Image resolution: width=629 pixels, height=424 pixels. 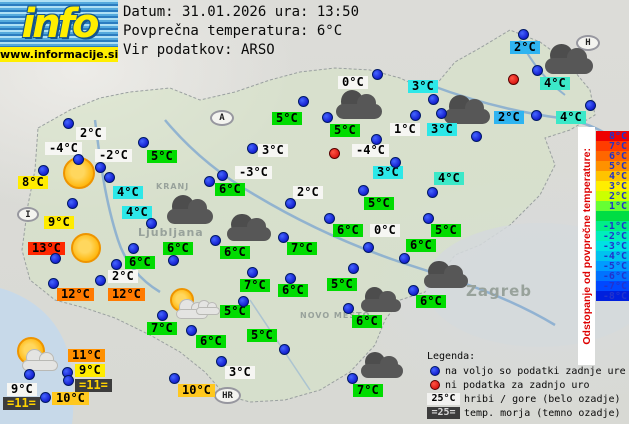 I want to click on station-temp-label: -2°C, so click(x=113, y=155).